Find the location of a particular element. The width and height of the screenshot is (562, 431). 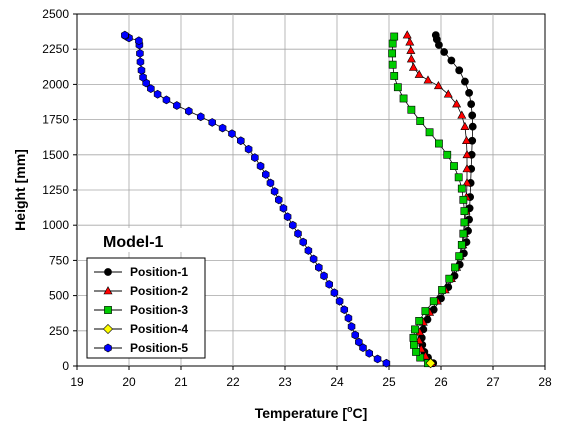

annotation-background is located at coordinates (143, 240).